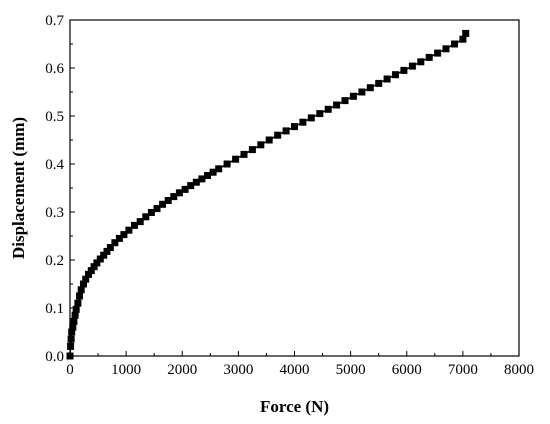  What do you see at coordinates (54, 261) in the screenshot?
I see `y-tick-label: 0.2` at bounding box center [54, 261].